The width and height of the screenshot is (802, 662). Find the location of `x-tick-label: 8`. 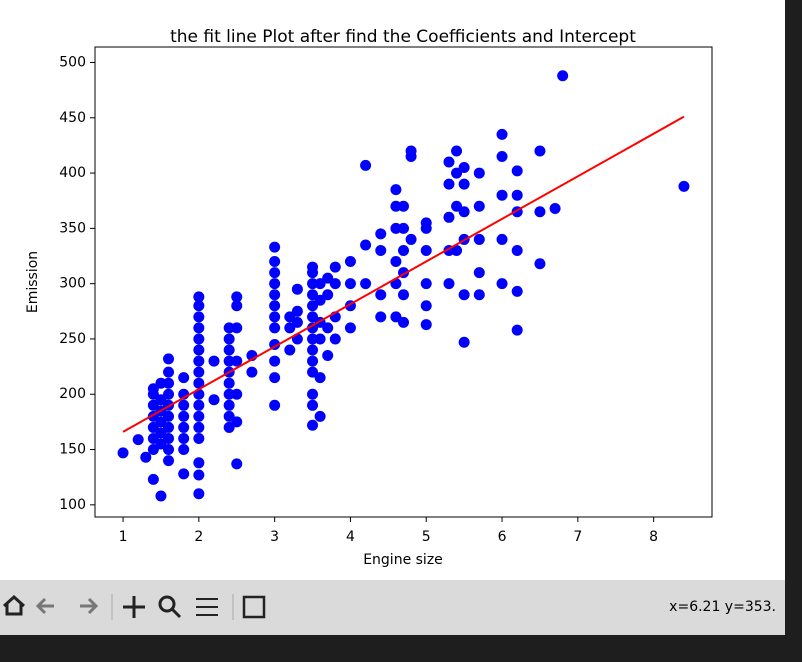

x-tick-label: 8 is located at coordinates (653, 537).